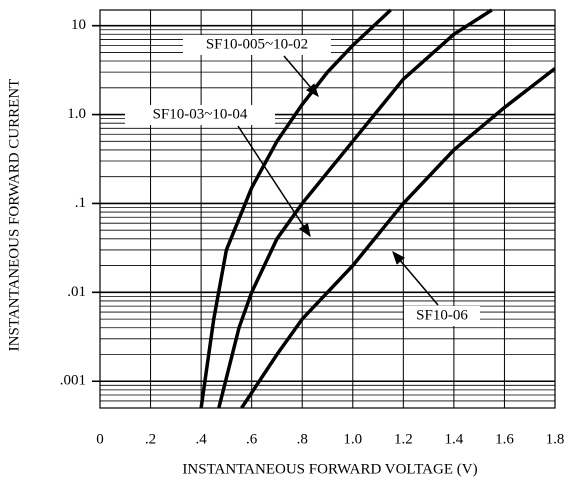  What do you see at coordinates (555, 439) in the screenshot?
I see `x-tick-label: 1.8` at bounding box center [555, 439].